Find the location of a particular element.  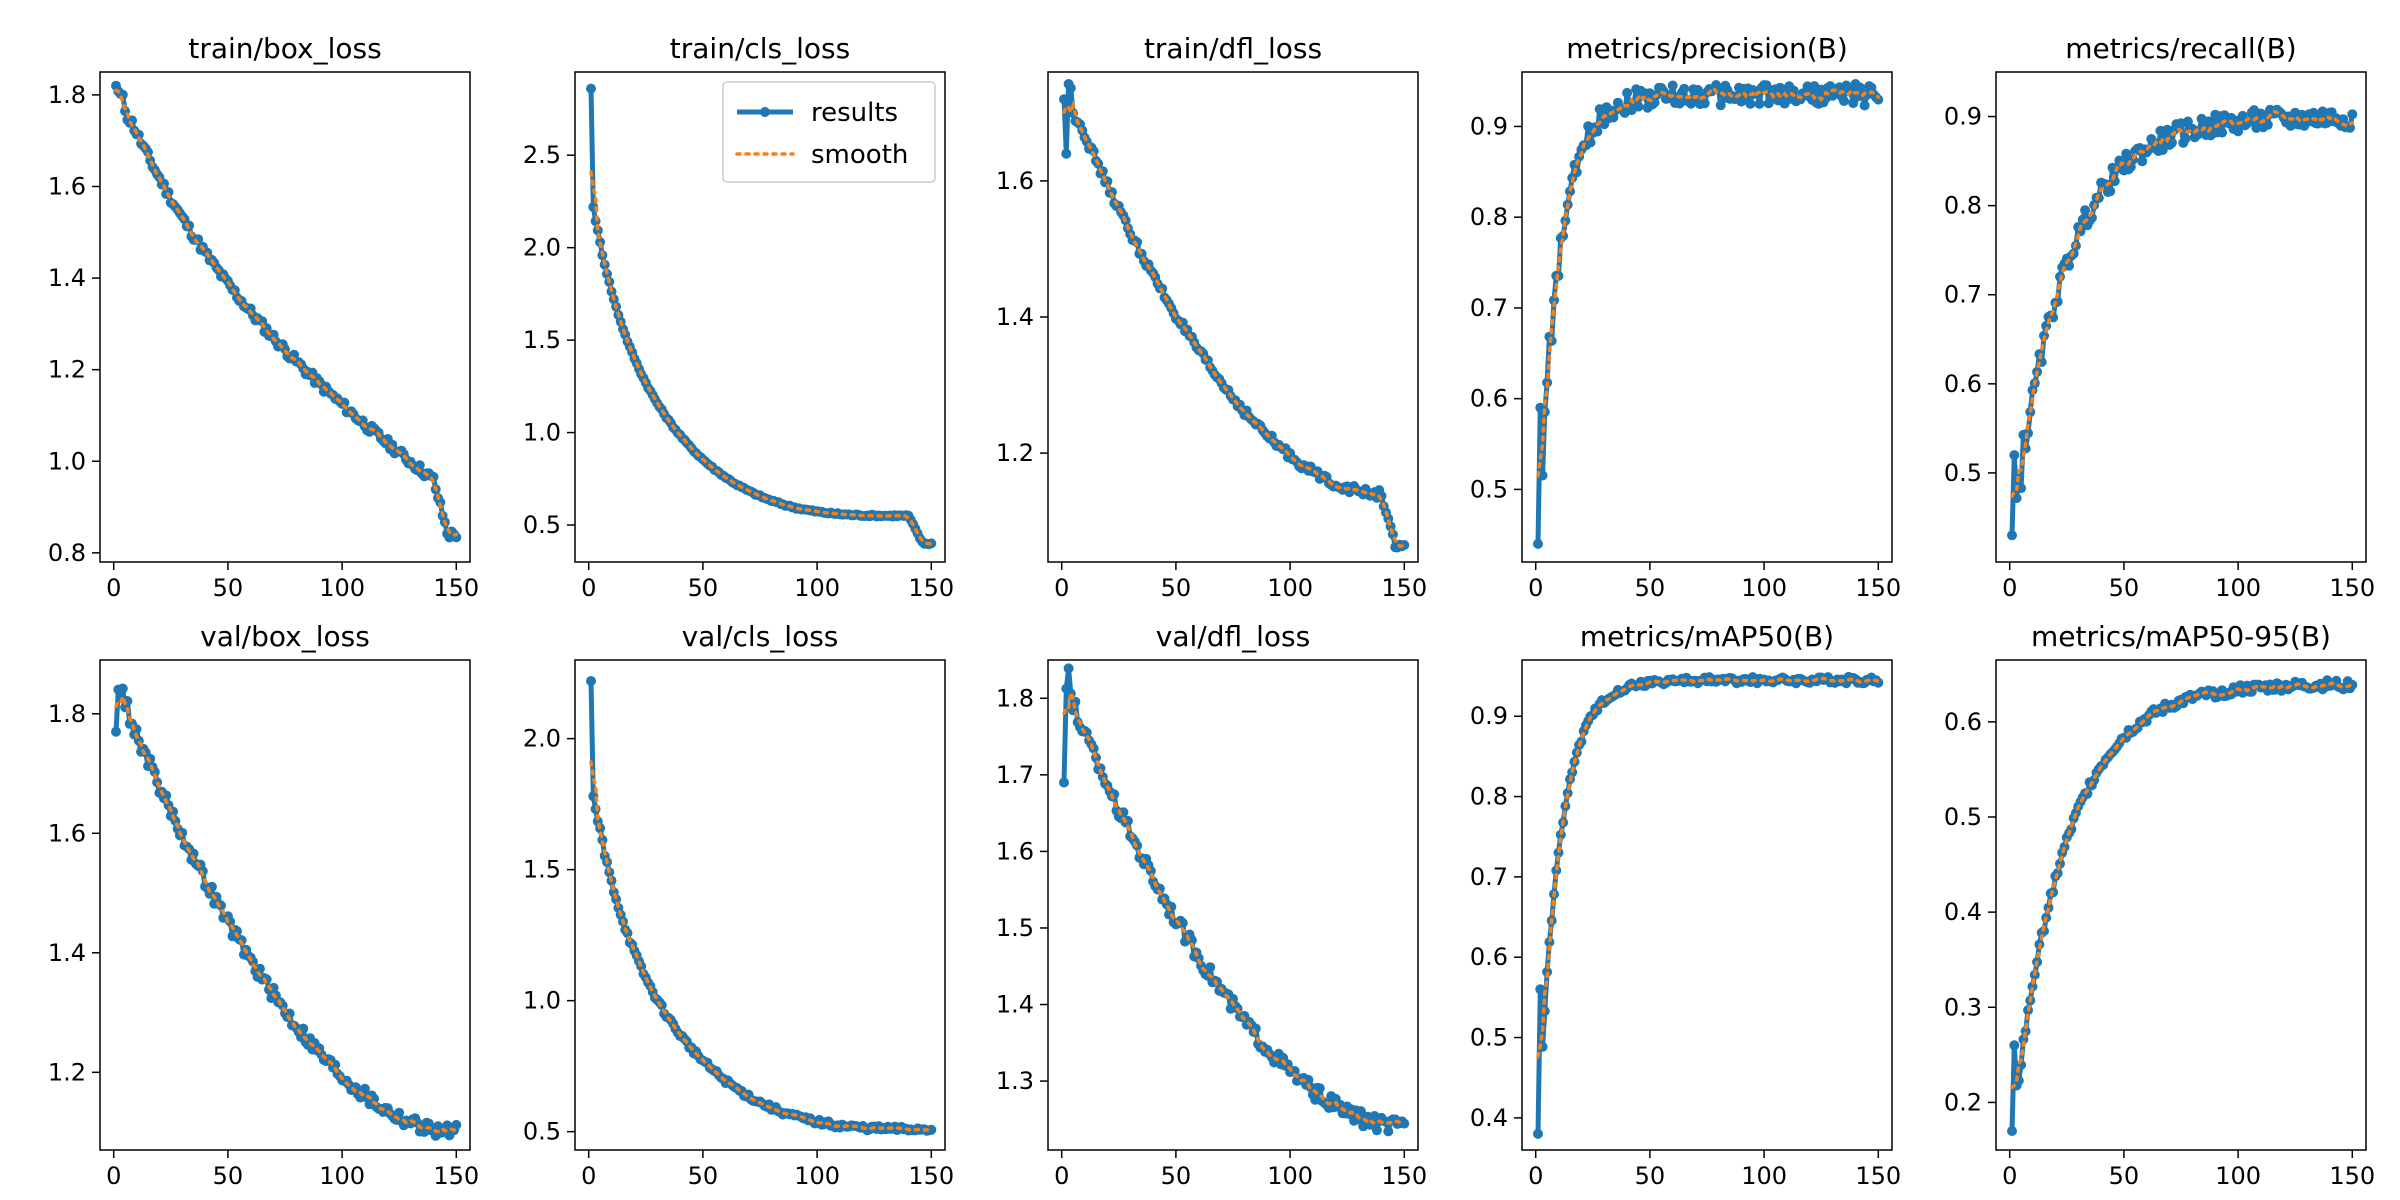

panel-train-dfl-loss: train/dfl_loss 0 50 100 150 1.2 1.4 1.6 is located at coordinates (1211, 317).